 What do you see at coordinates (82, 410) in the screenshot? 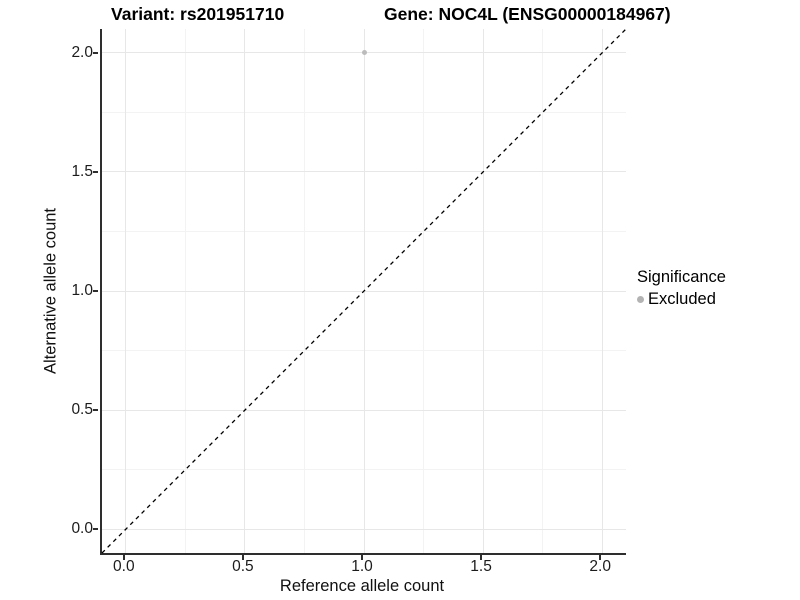
I see `y-tick-label: 0.5` at bounding box center [82, 410].